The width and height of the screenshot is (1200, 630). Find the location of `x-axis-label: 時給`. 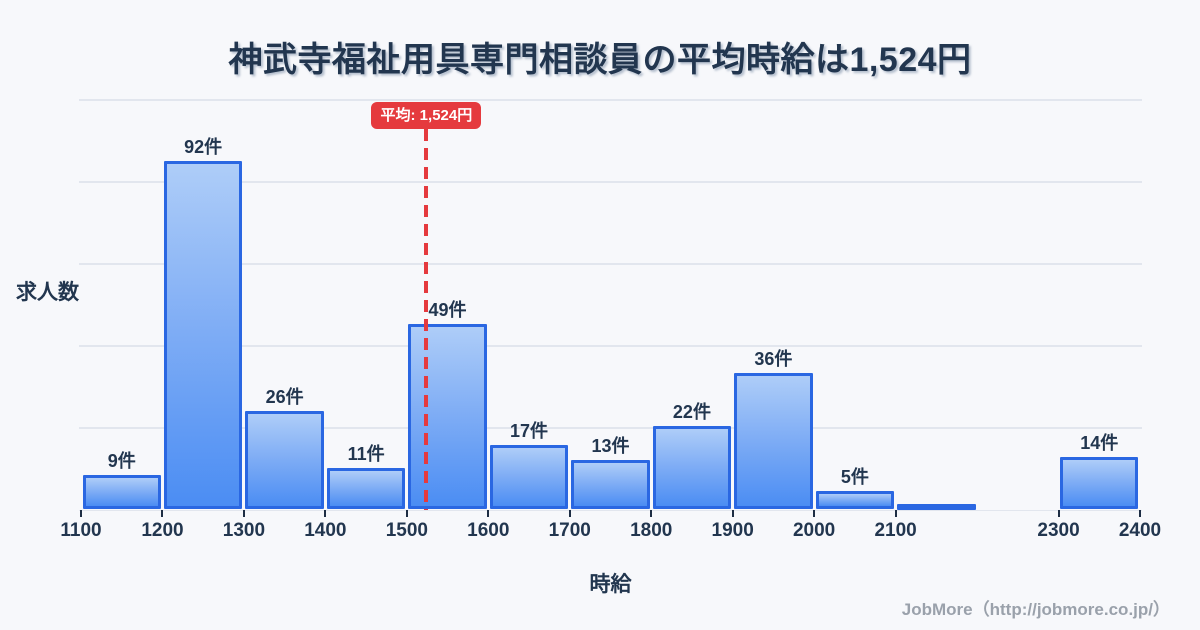

x-axis-label: 時給 is located at coordinates (610, 584).